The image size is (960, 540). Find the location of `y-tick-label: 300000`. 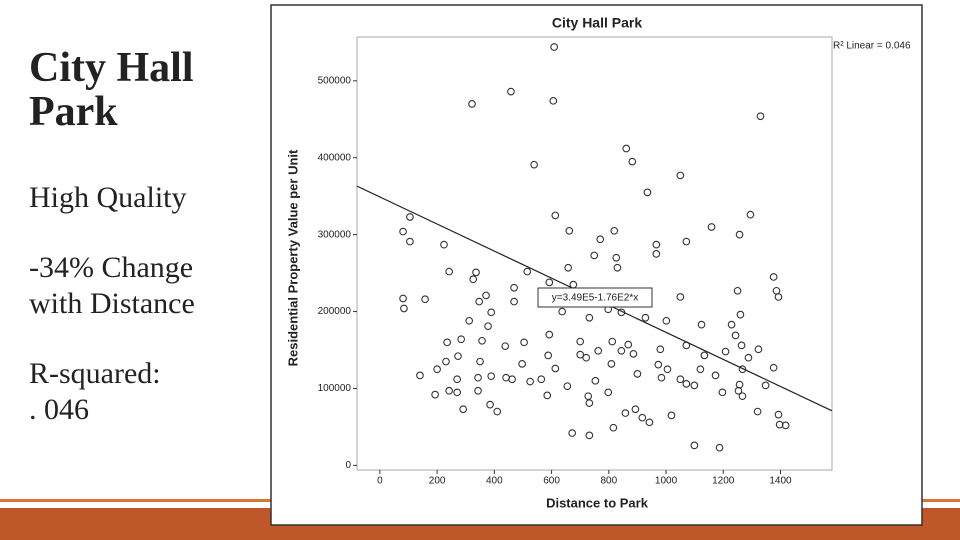

y-tick-label: 300000 is located at coordinates (335, 234).